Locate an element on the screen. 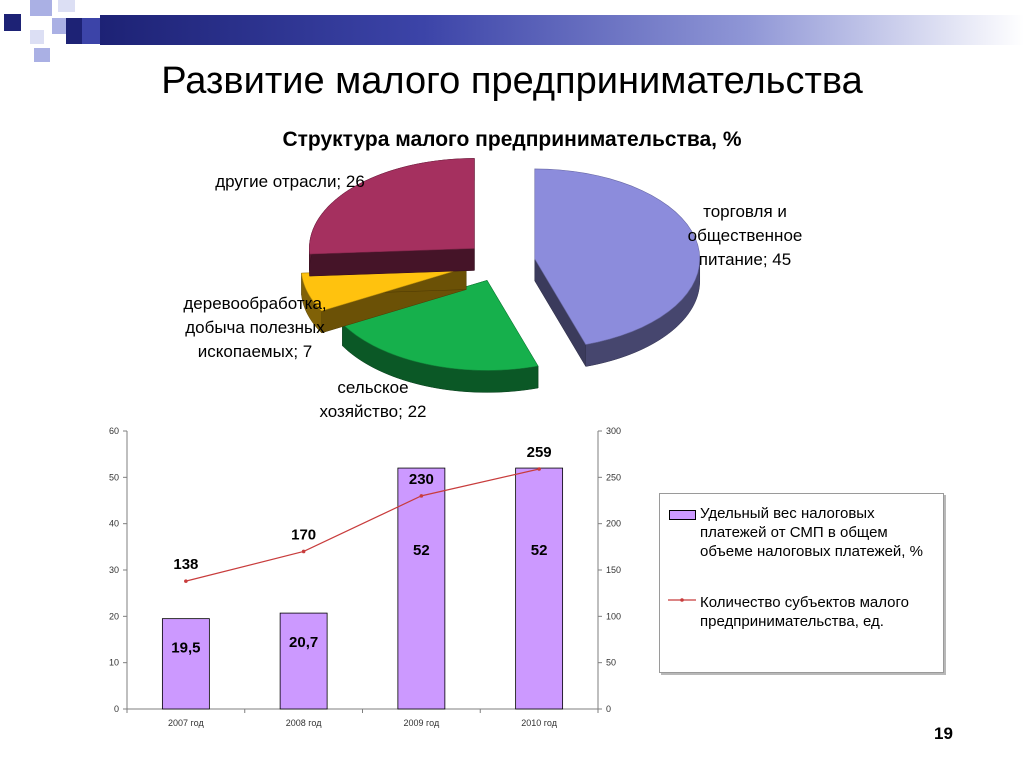  pie-label-line: питание; 45 is located at coordinates (745, 259).